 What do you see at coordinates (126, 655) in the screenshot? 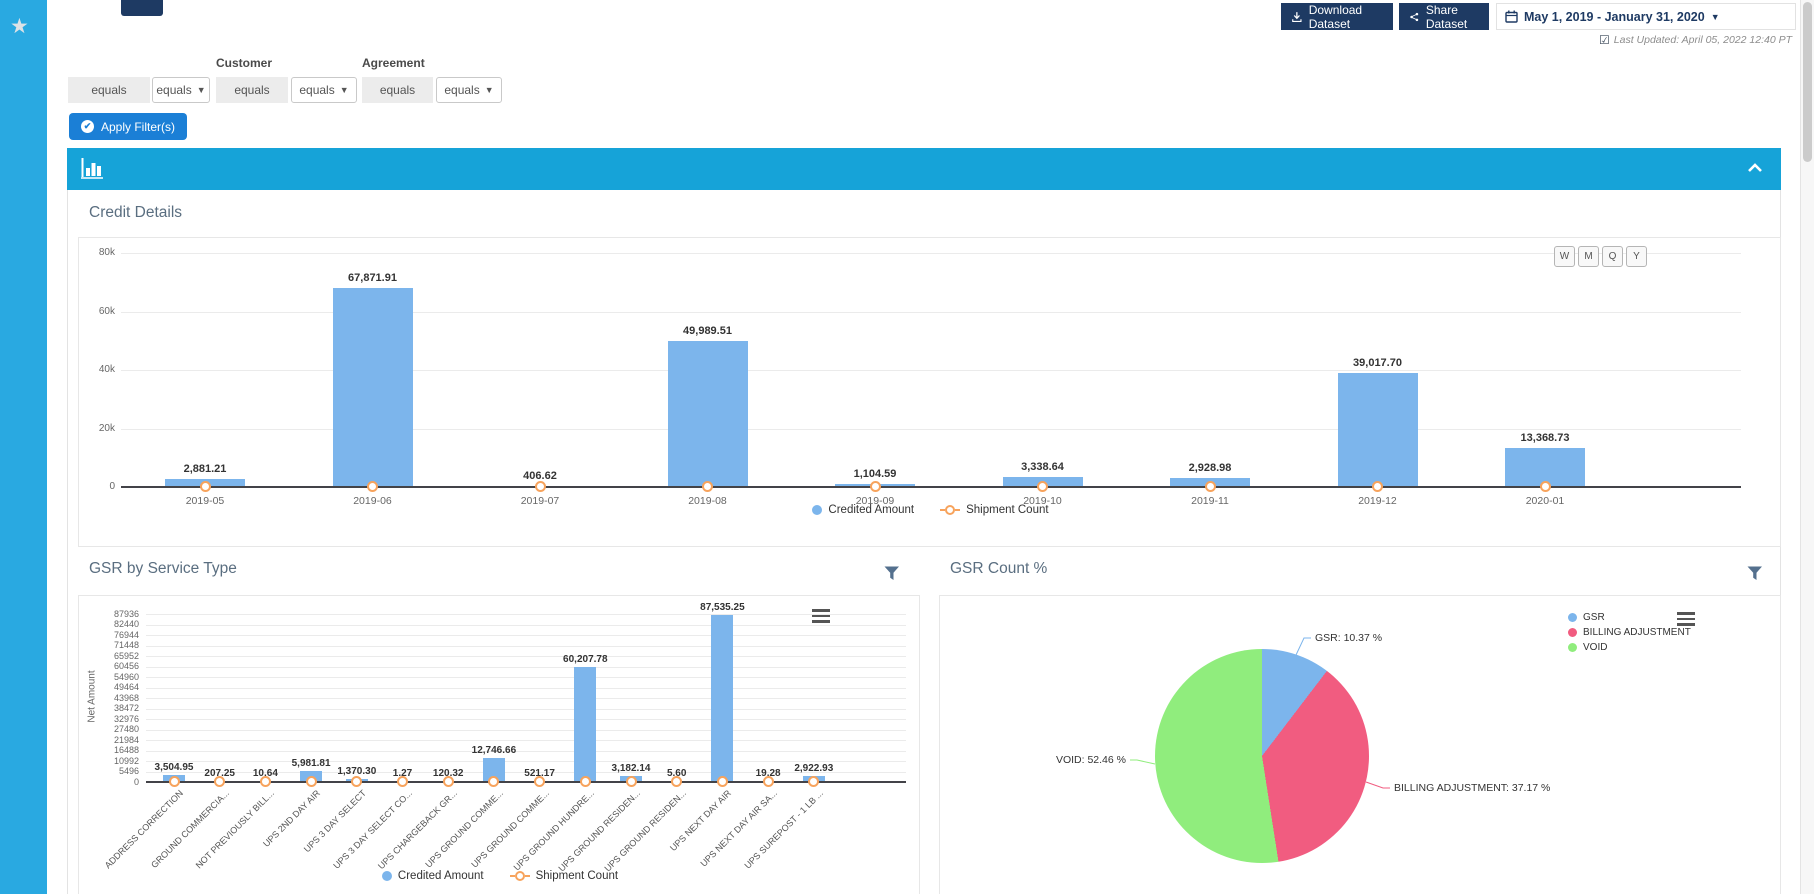
I see `y-tick-label: 65952` at bounding box center [126, 655].